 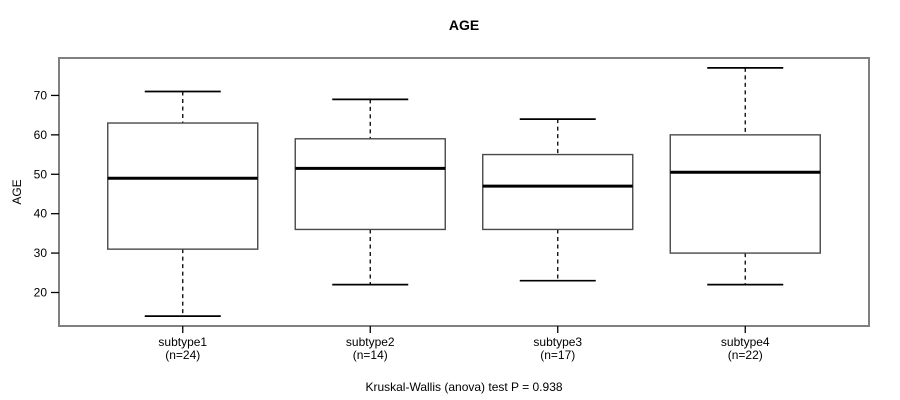 What do you see at coordinates (370, 355) in the screenshot?
I see `category-count: (n=14)` at bounding box center [370, 355].